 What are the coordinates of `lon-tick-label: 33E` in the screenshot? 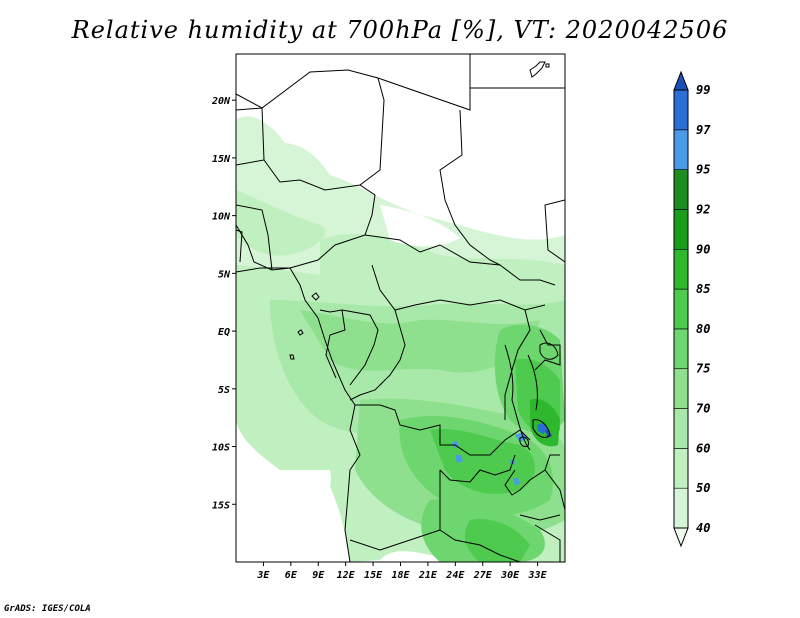 It's located at (538, 575).